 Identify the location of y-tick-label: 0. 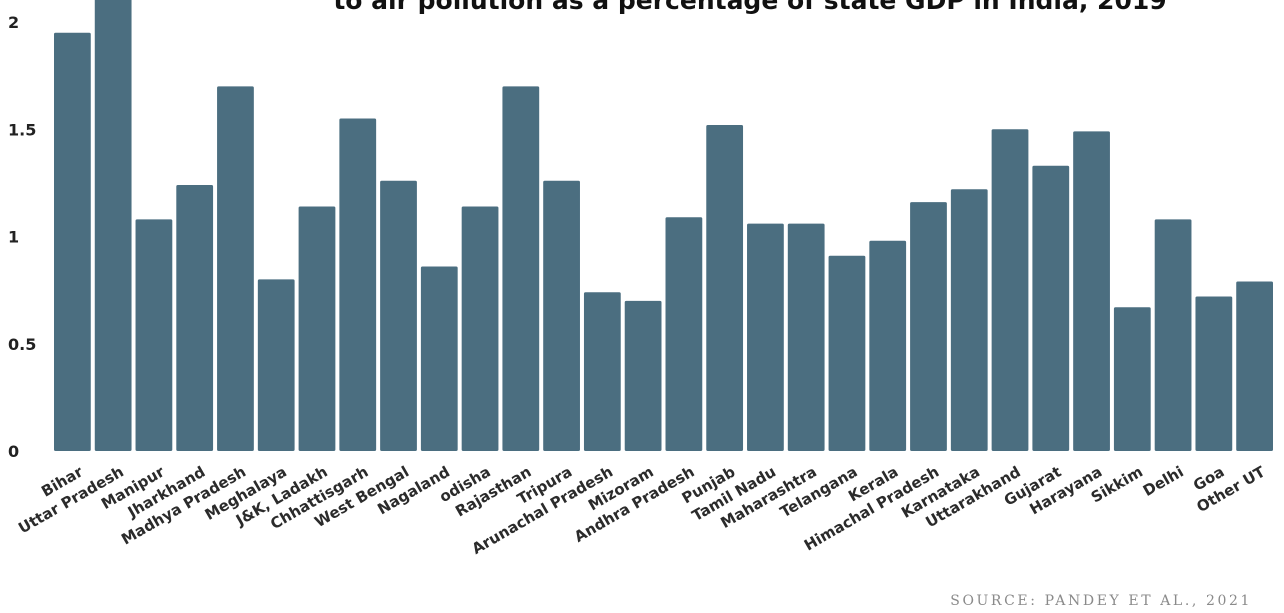
(13, 451).